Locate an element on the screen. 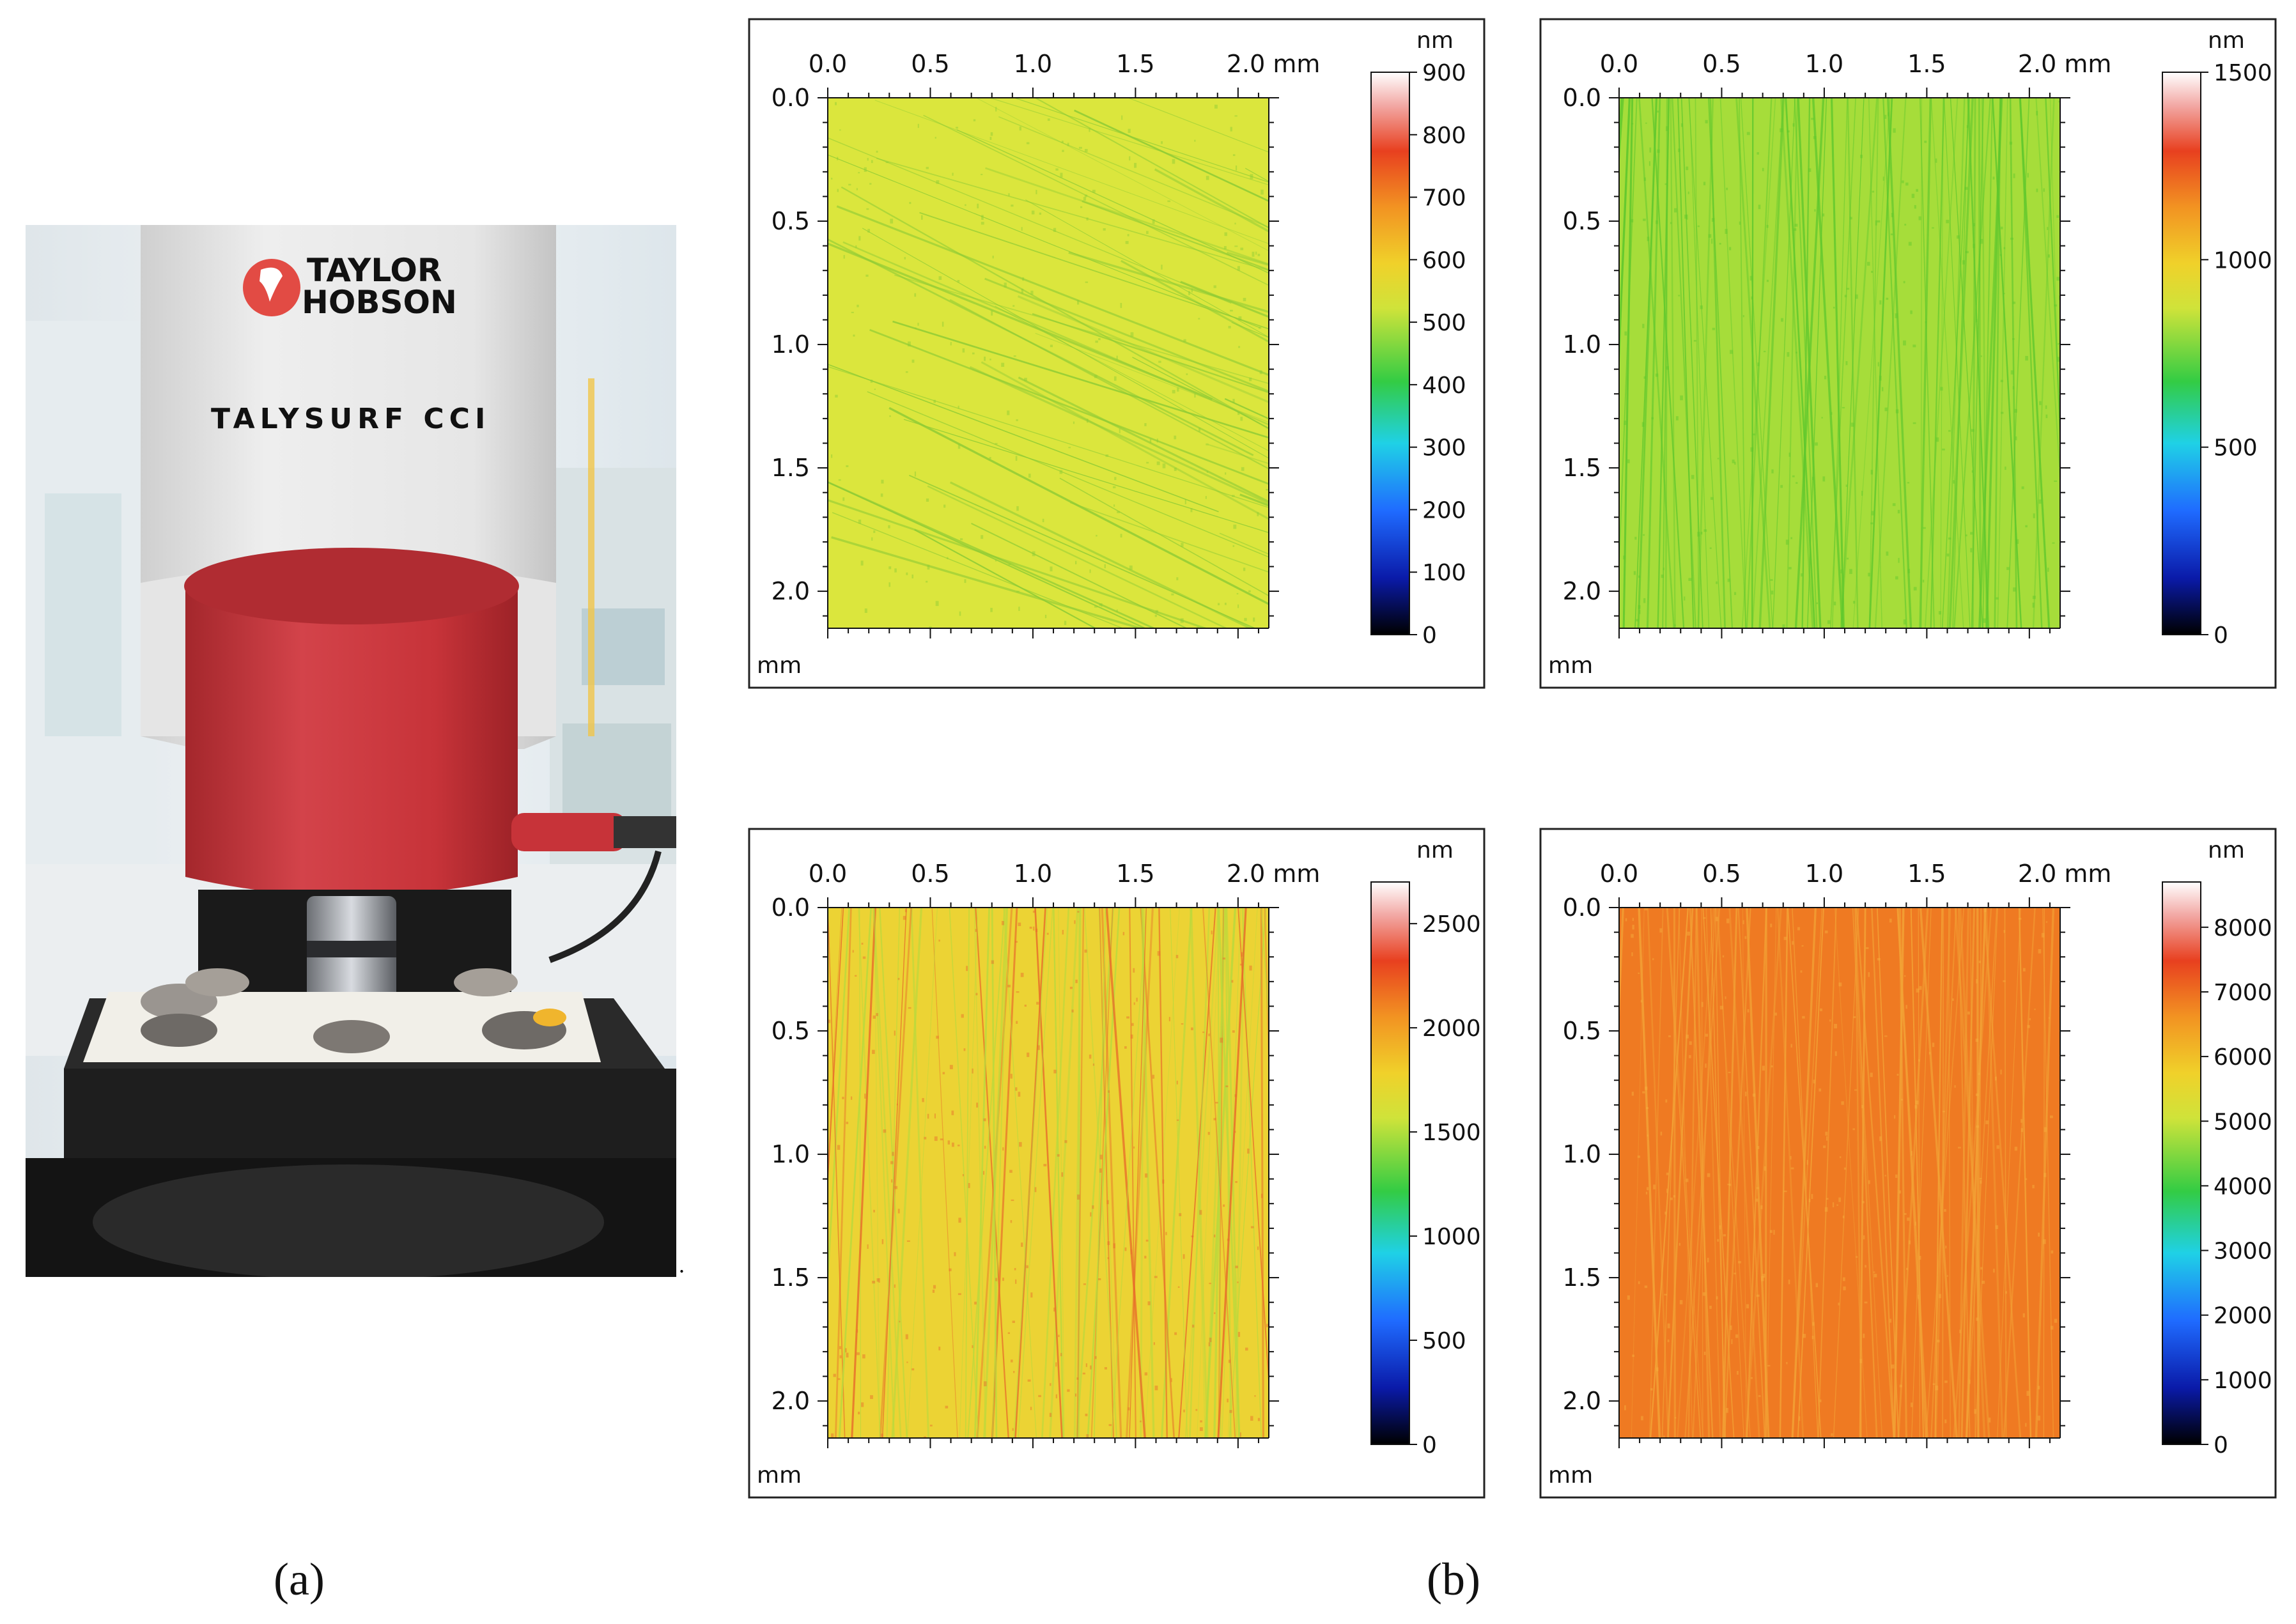 This screenshot has height=1624, width=2296. x-tick-label: 2.0 mm is located at coordinates (2065, 874).